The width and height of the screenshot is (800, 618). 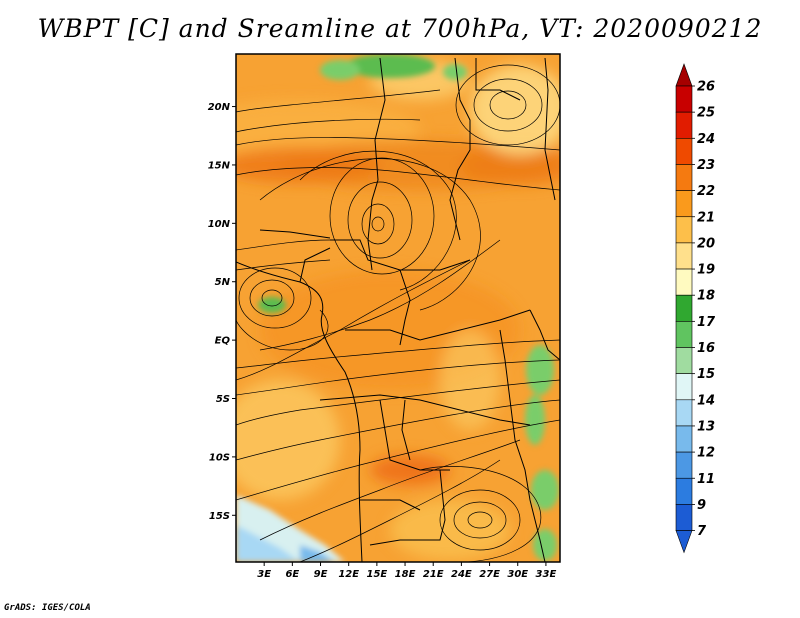 I want to click on colorbar-label: 21, so click(x=706, y=217).